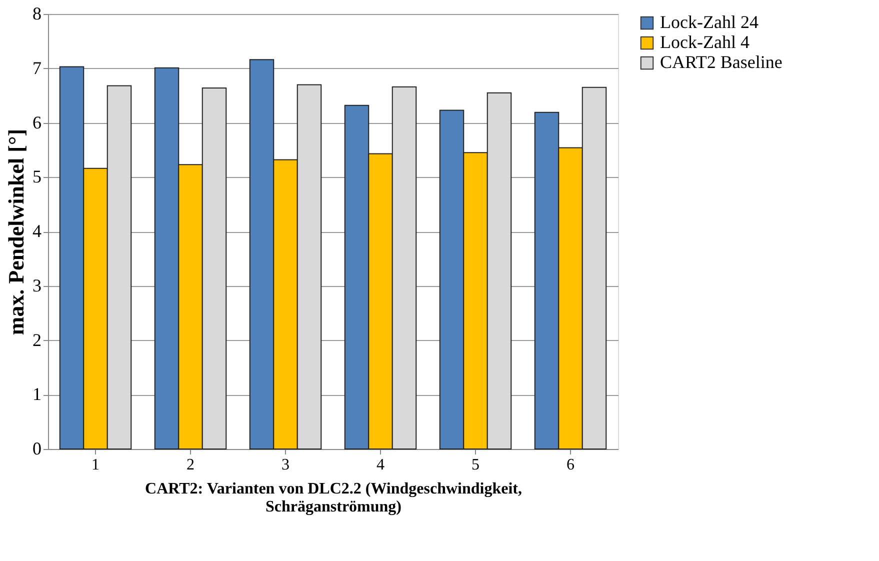 This screenshot has width=879, height=561. Describe the element at coordinates (37, 68) in the screenshot. I see `y-tick-label: 7` at that location.